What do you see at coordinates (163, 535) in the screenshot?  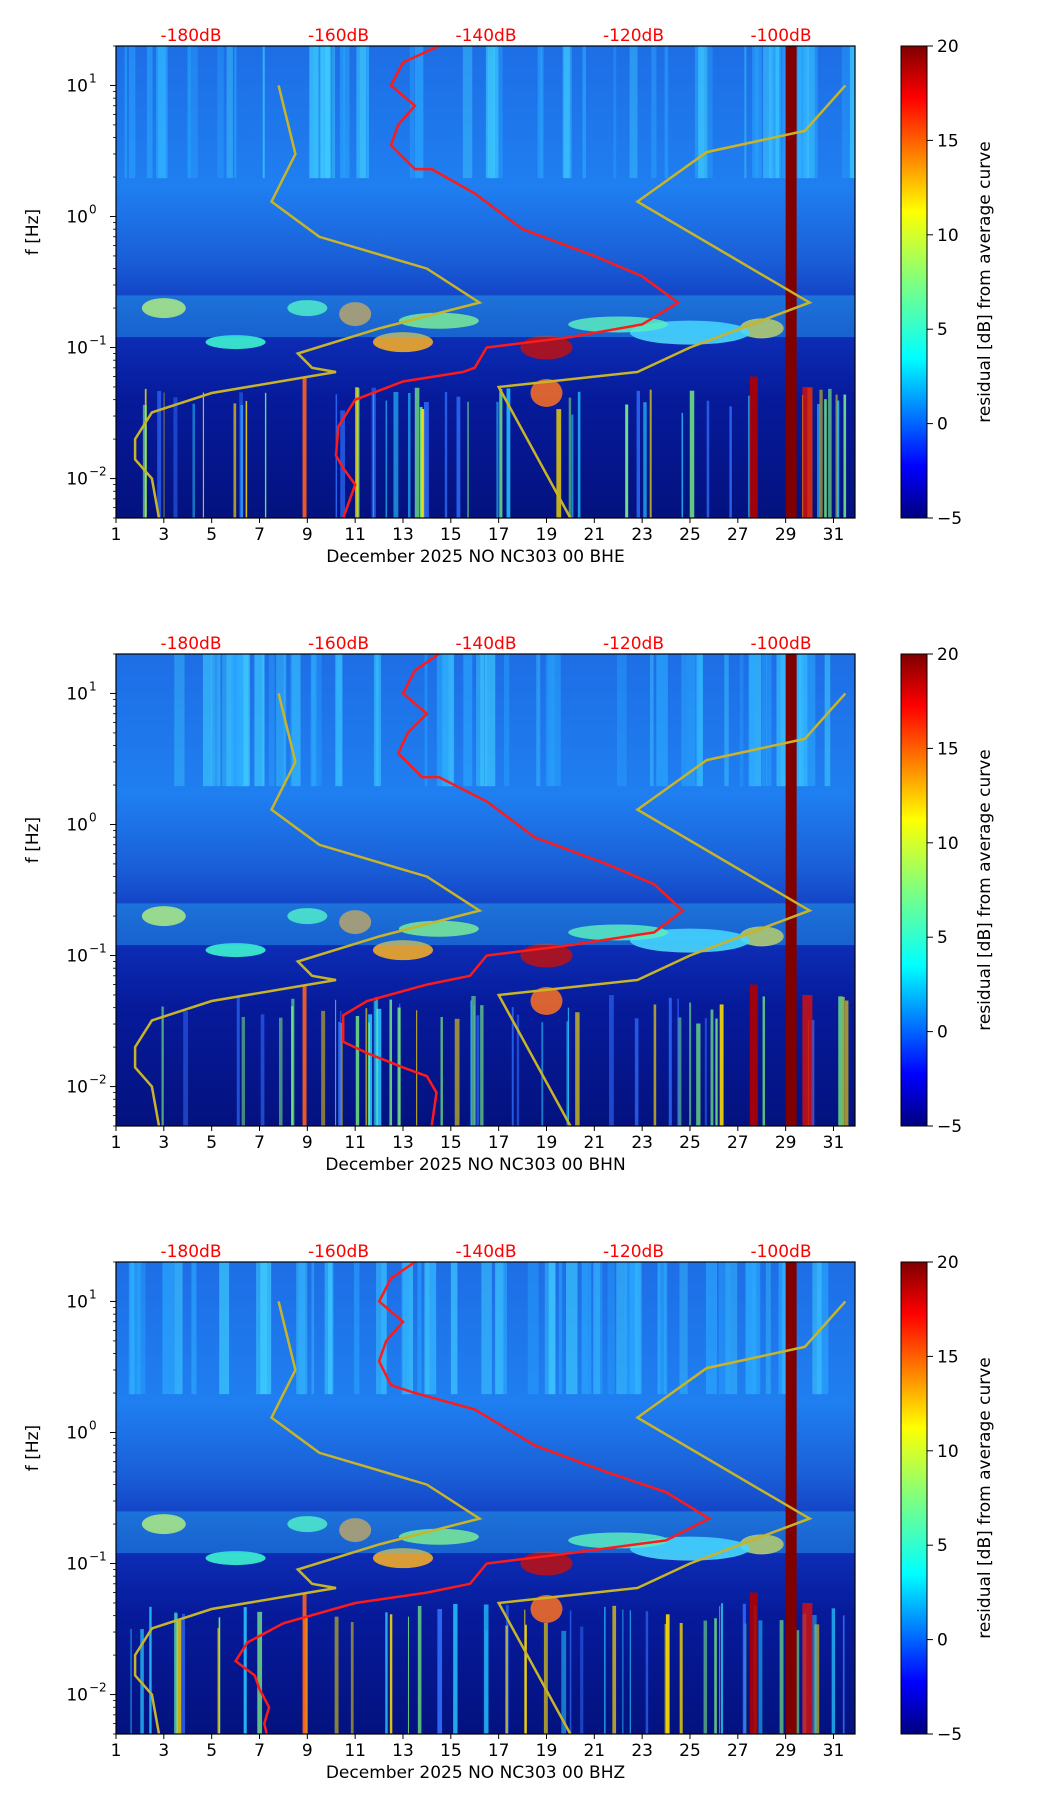 I see `x-tick-label: 3` at bounding box center [163, 535].